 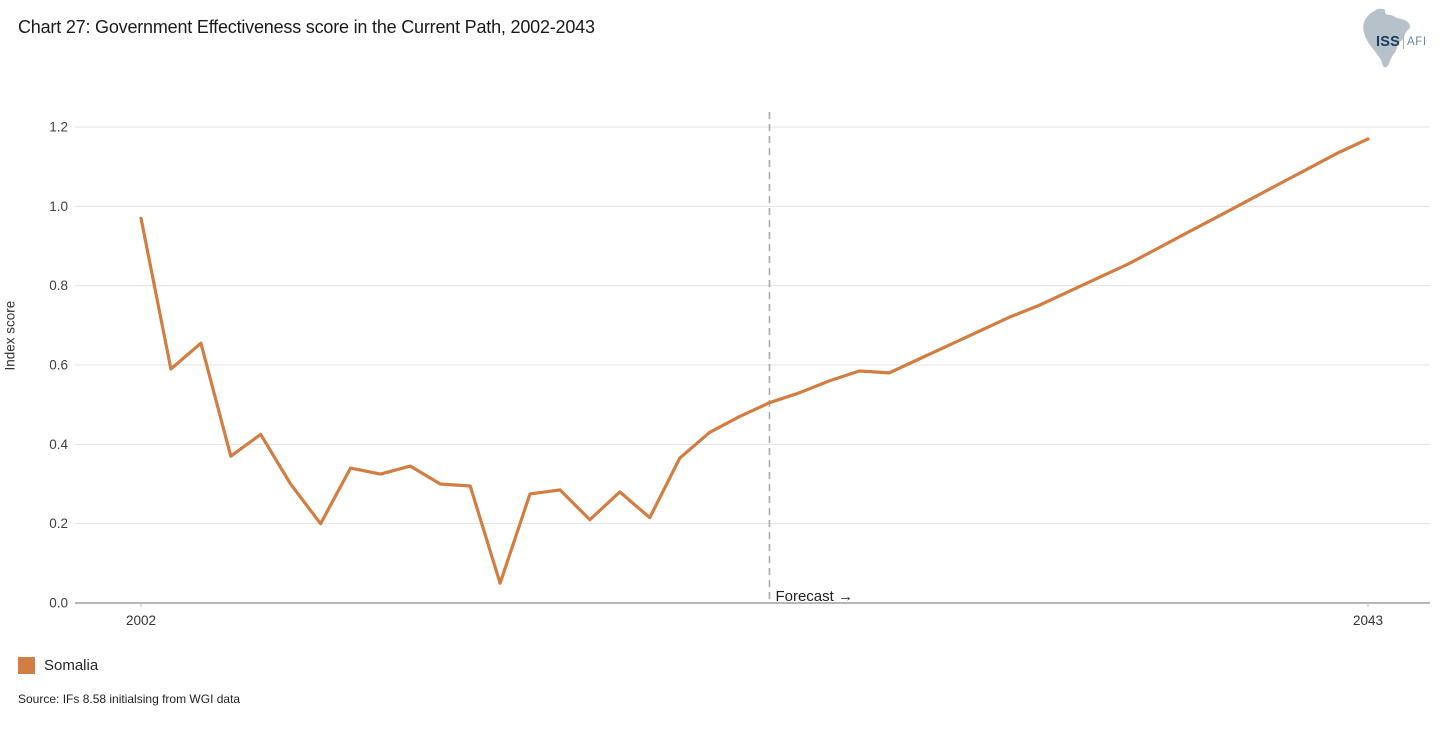 I want to click on logo-afi-label: AFI, so click(x=1416, y=42).